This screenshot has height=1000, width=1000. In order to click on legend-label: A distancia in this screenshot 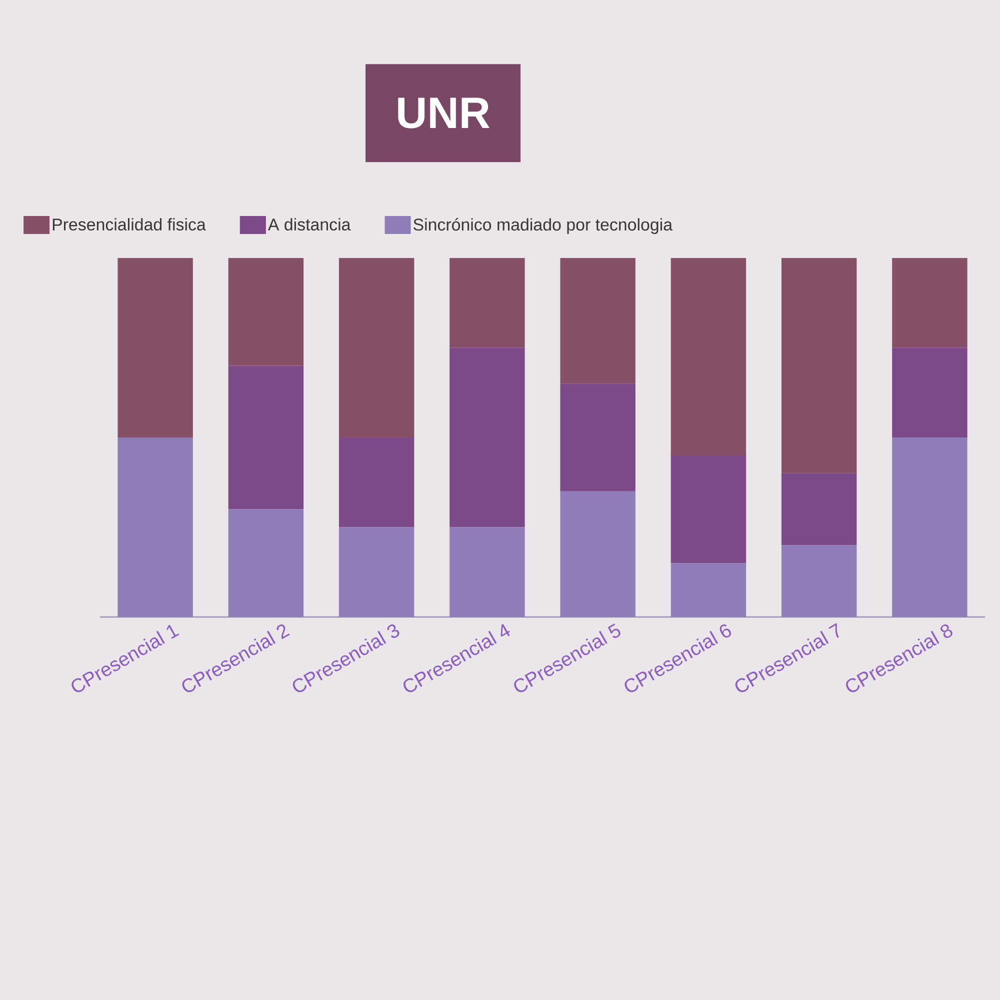, I will do `click(309, 224)`.